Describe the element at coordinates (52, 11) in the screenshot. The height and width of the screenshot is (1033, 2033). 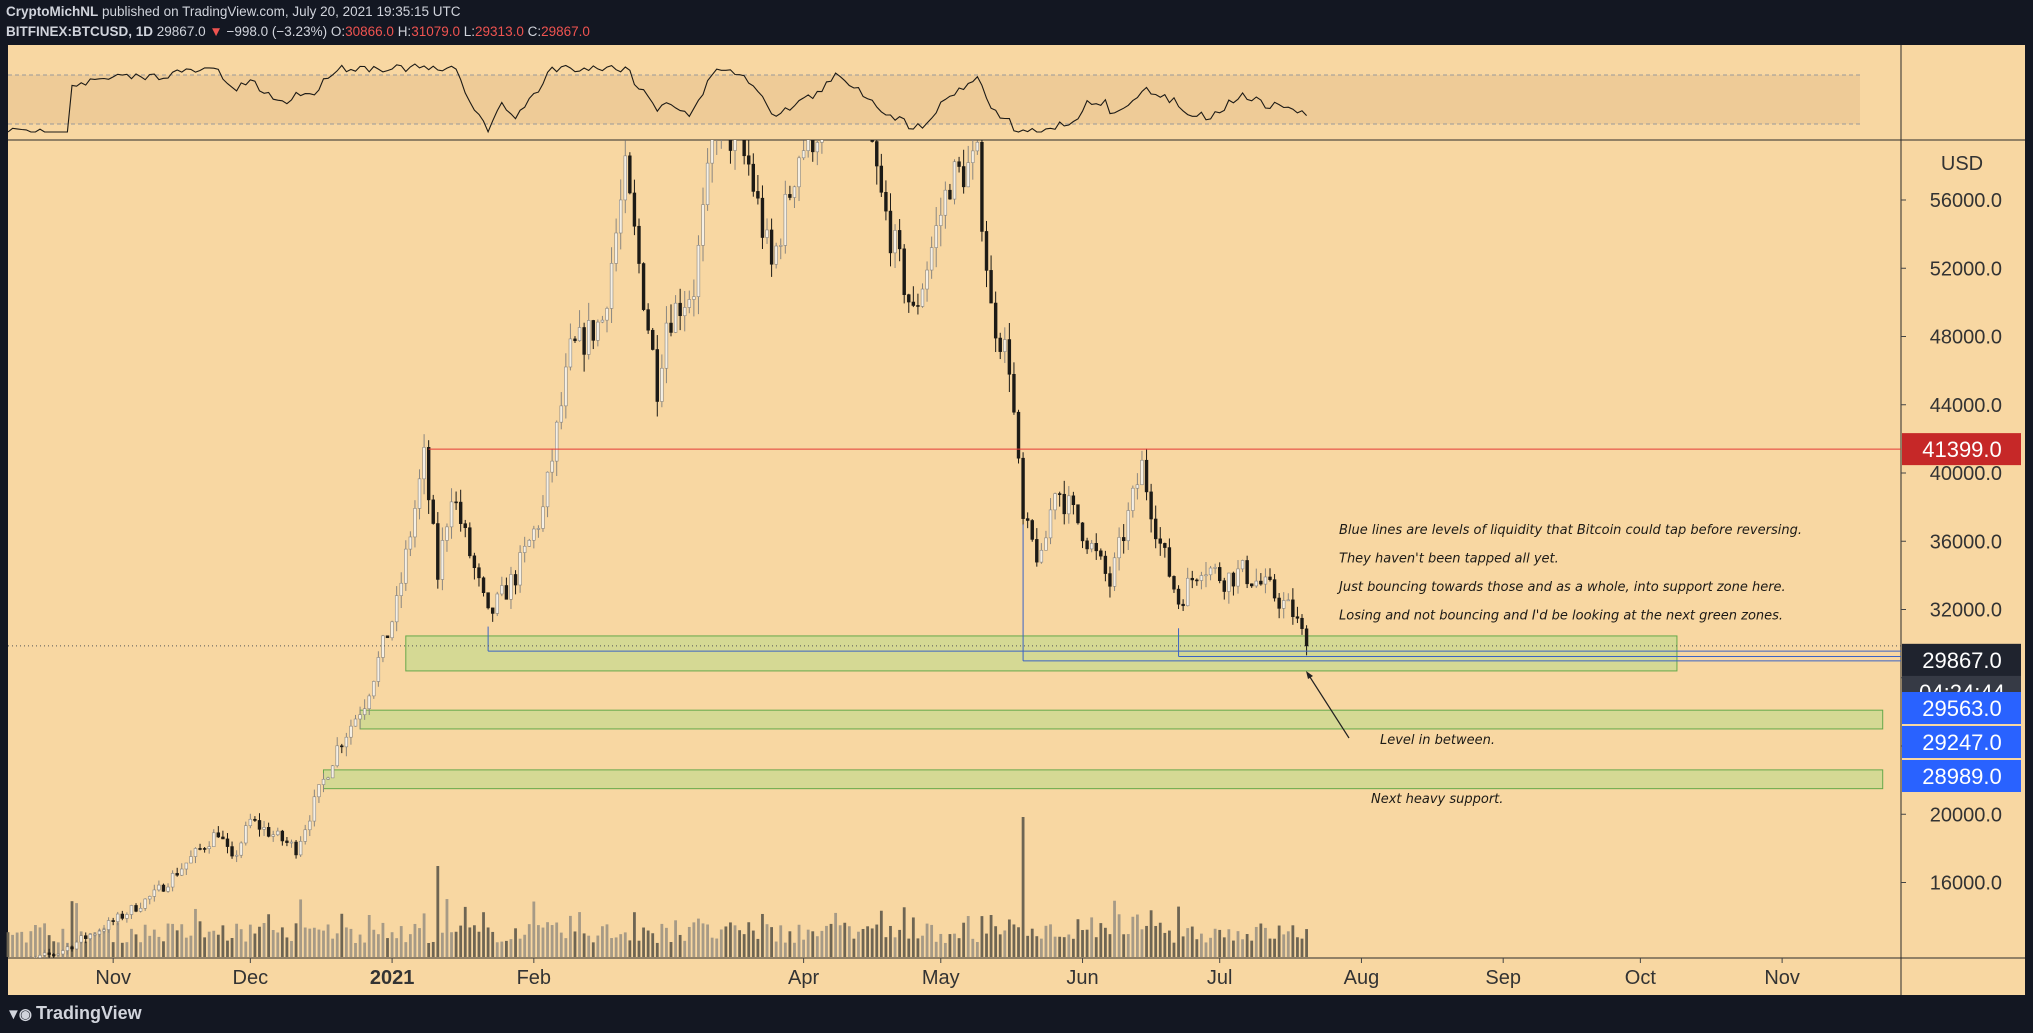
I see `author-name: CryptoMichNL` at that location.